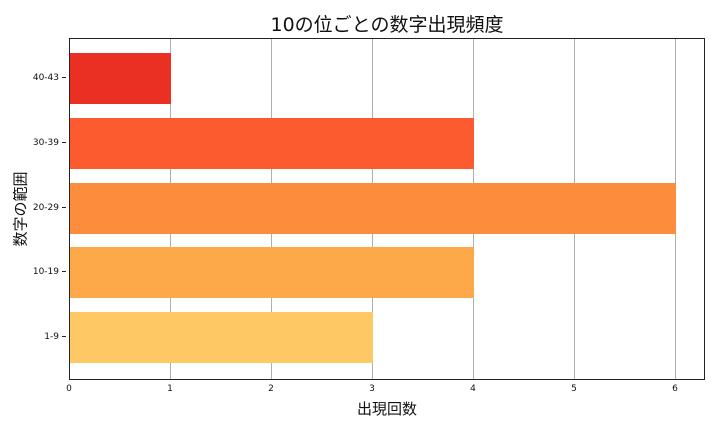 The width and height of the screenshot is (720, 432). What do you see at coordinates (473, 389) in the screenshot?
I see `x-tick-label: 4` at bounding box center [473, 389].